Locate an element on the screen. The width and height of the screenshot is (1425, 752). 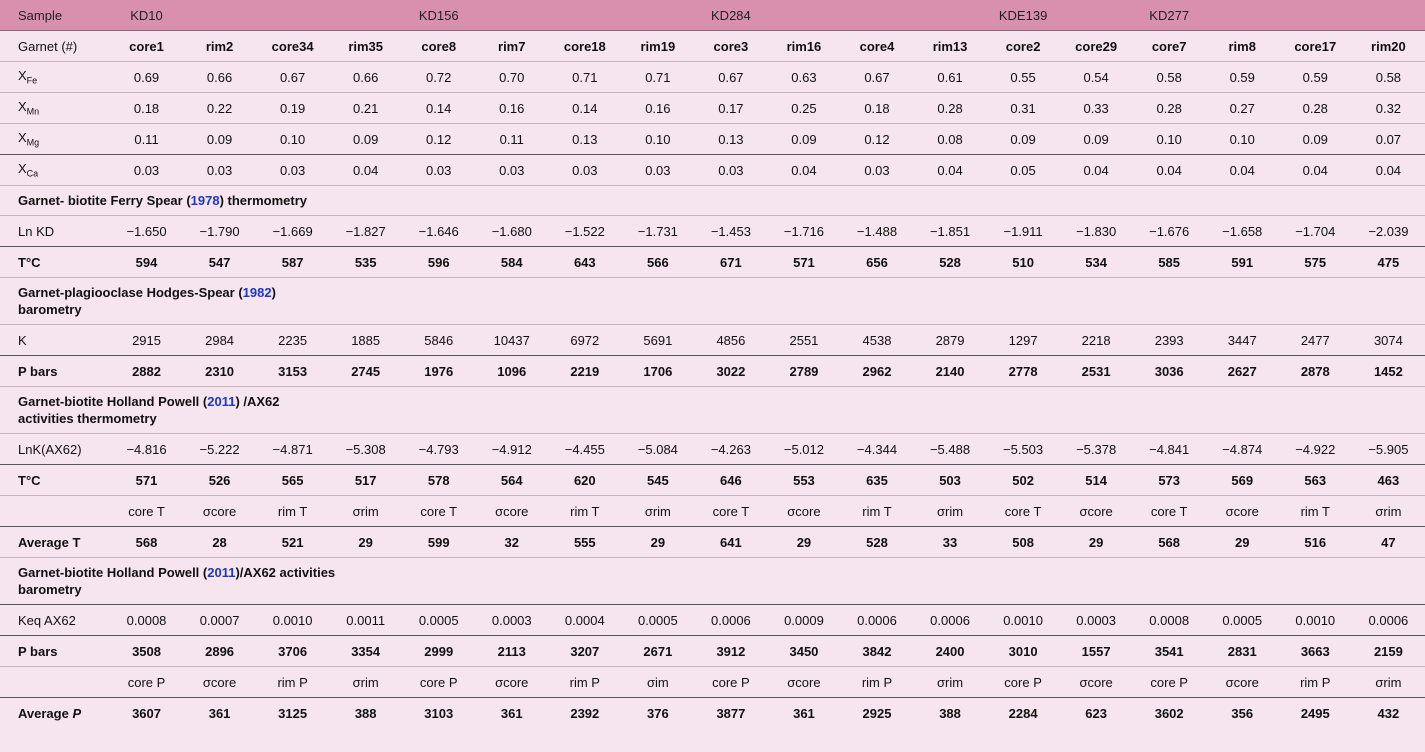
composition-value: 0.14 is located at coordinates (439, 108).